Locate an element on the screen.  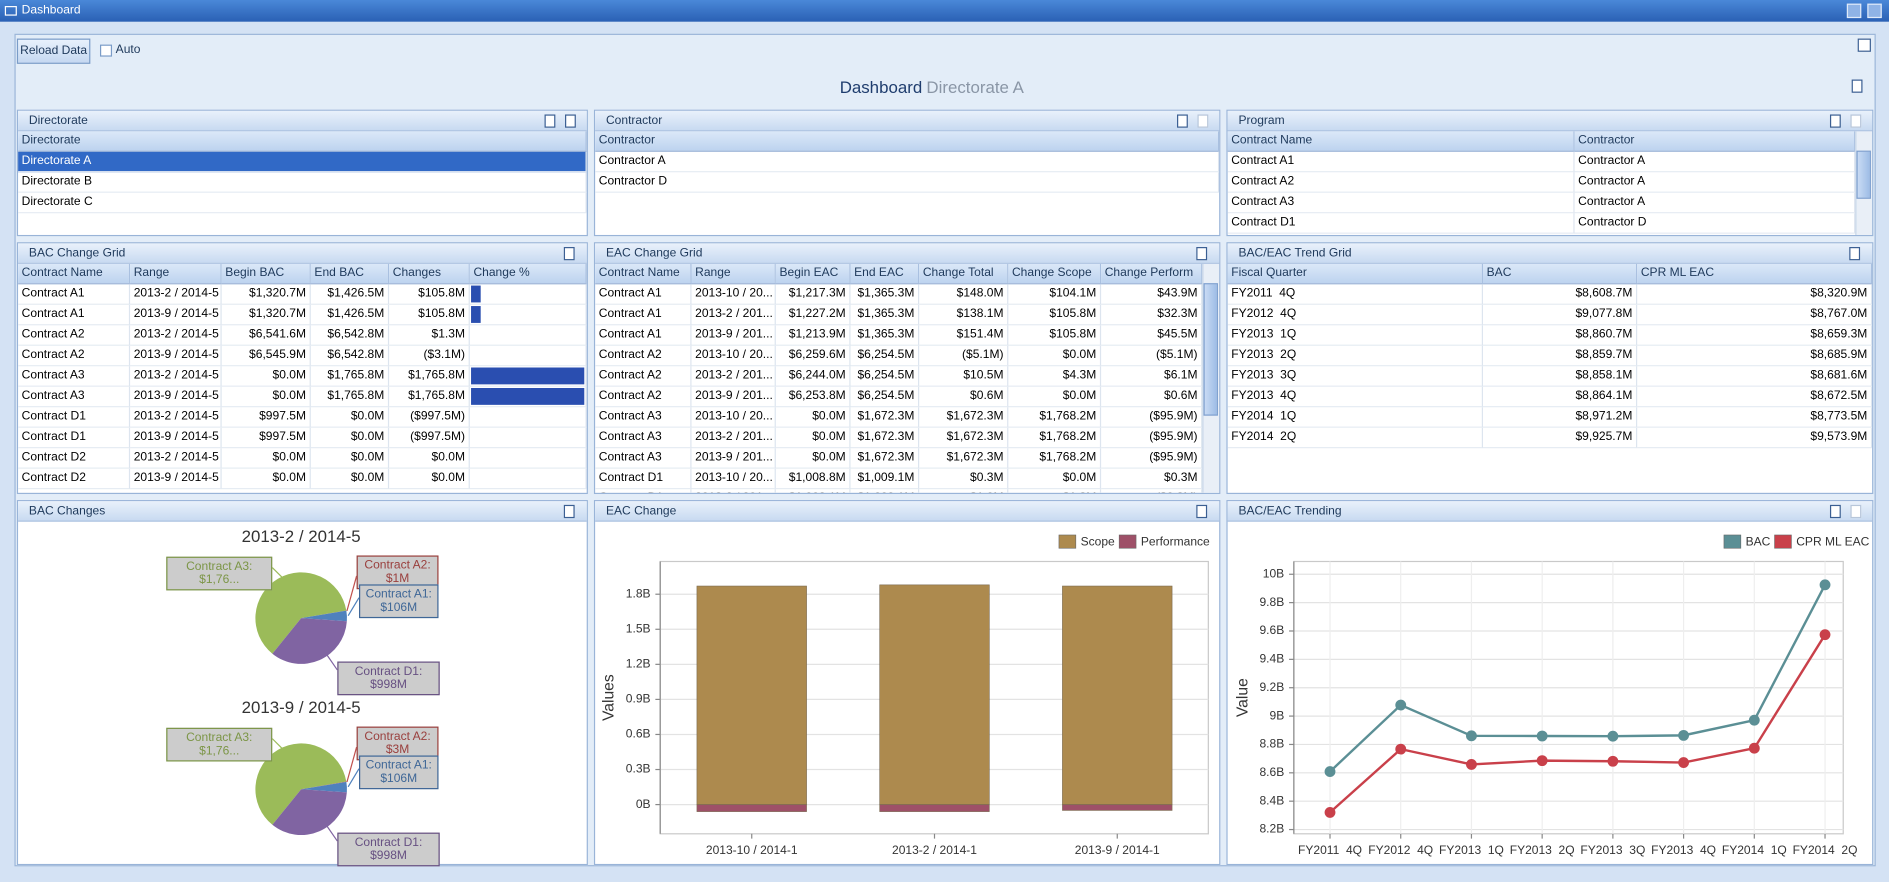
grid-cell: $8,681.6M is located at coordinates (1755, 376).